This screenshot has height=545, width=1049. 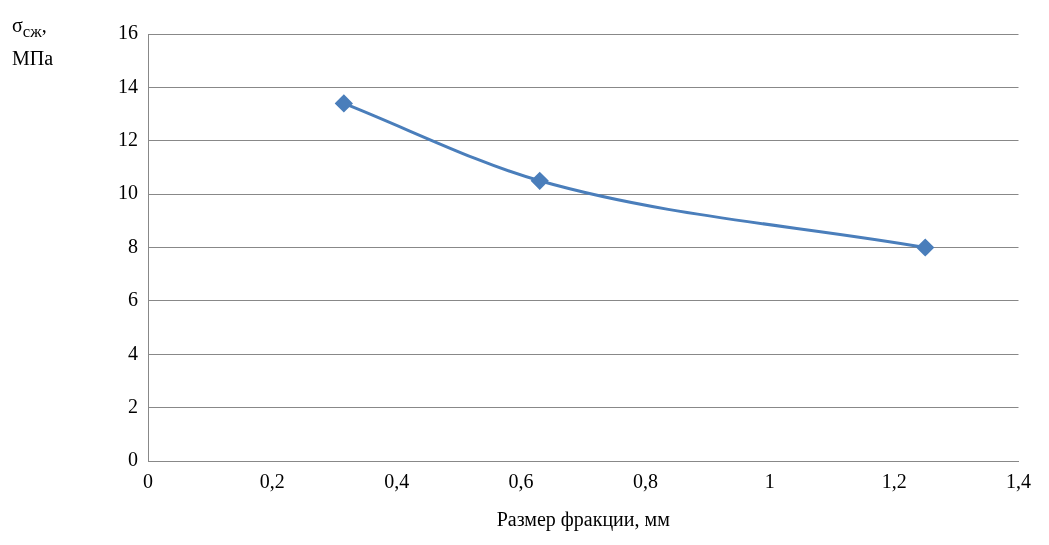 What do you see at coordinates (645, 481) in the screenshot?
I see `x-tick-label: 0,8` at bounding box center [645, 481].